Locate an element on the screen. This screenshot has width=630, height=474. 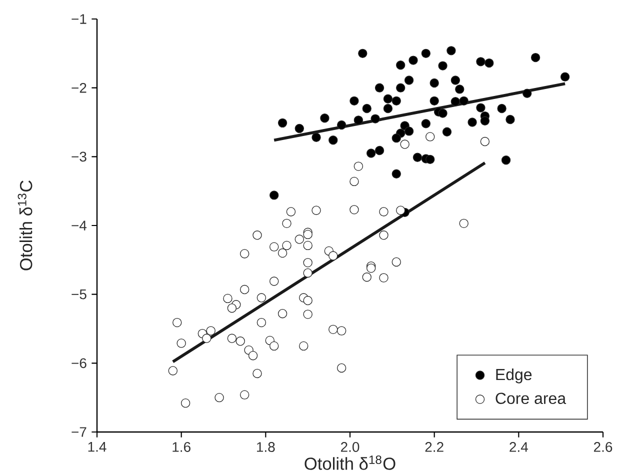
y-tick-label: −3 is located at coordinates (79, 157).